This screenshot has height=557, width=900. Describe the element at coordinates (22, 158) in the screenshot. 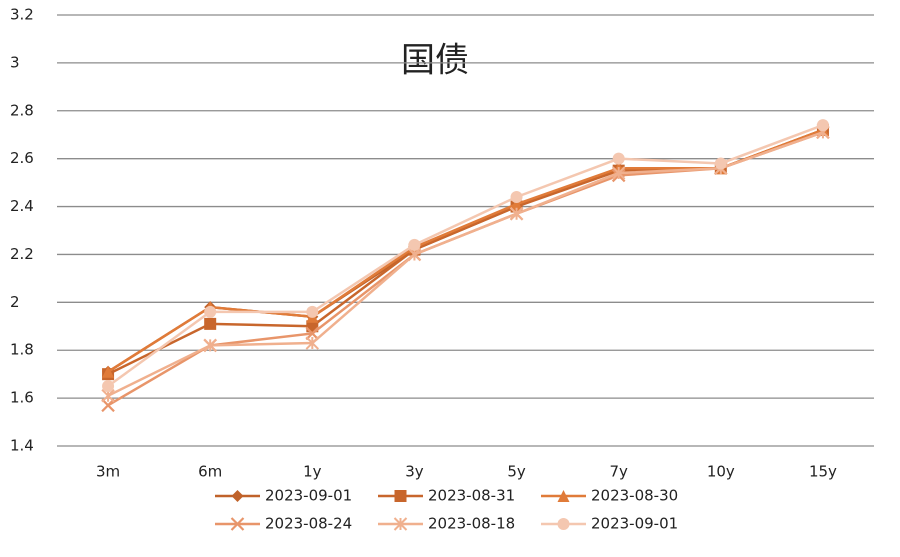

I see `y-tick-label: 2.6` at that location.